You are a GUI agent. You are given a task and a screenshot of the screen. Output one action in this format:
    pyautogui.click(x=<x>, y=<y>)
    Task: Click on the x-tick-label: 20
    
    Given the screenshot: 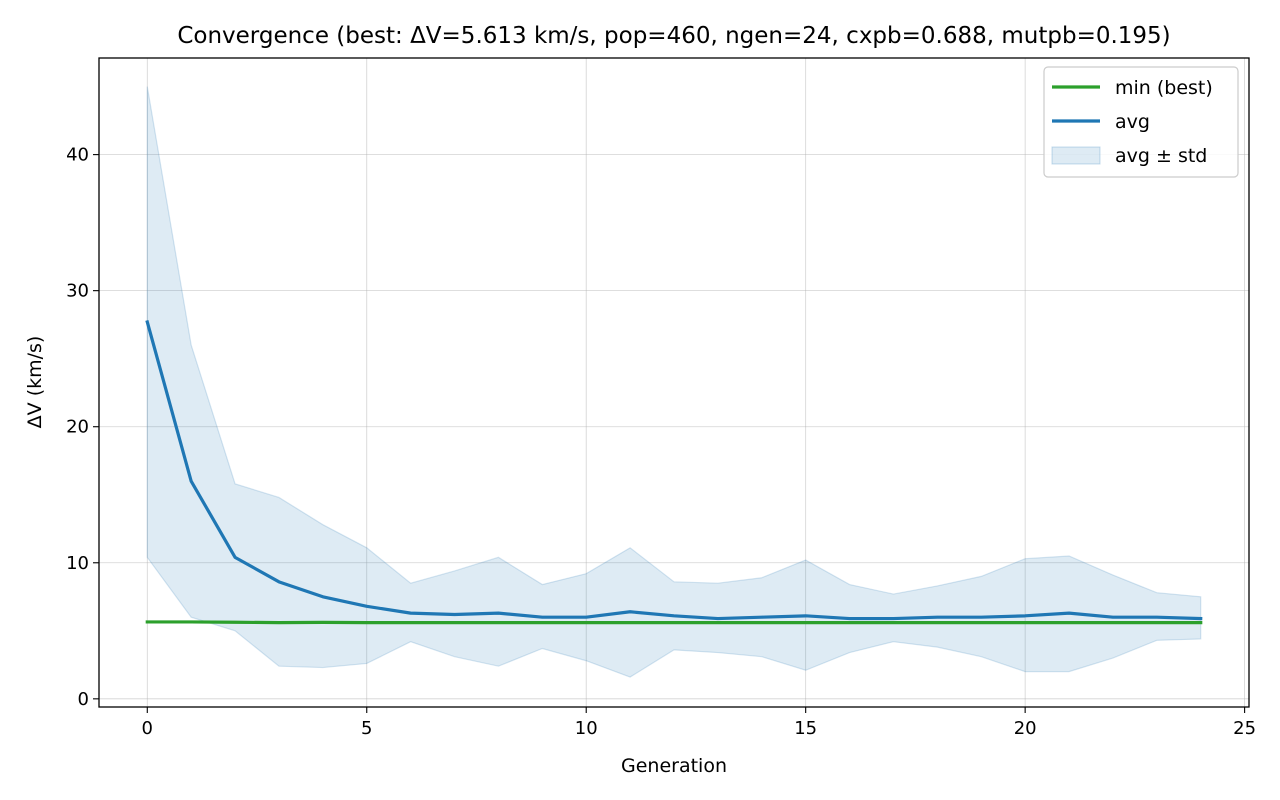 What is the action you would take?
    pyautogui.click(x=1025, y=728)
    